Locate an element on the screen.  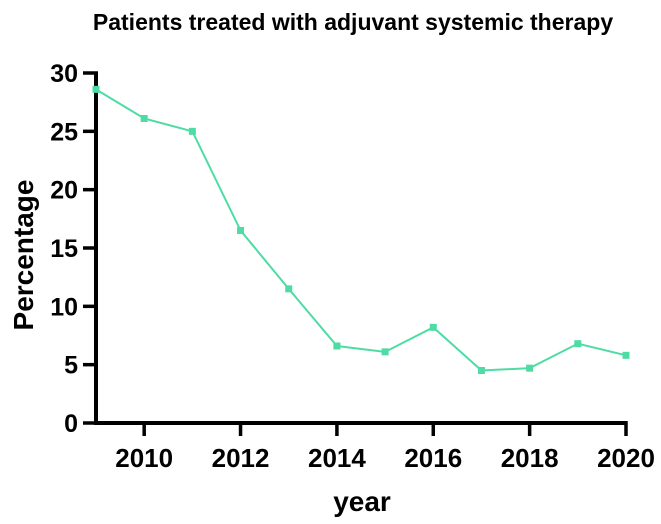
y-tick-label: 0 is located at coordinates (71, 424).